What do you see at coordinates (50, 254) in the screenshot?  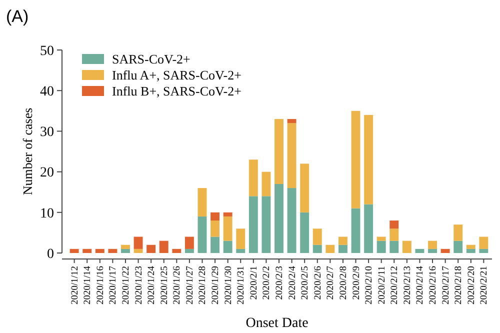 I see `y-tick-label: 0` at bounding box center [50, 254].